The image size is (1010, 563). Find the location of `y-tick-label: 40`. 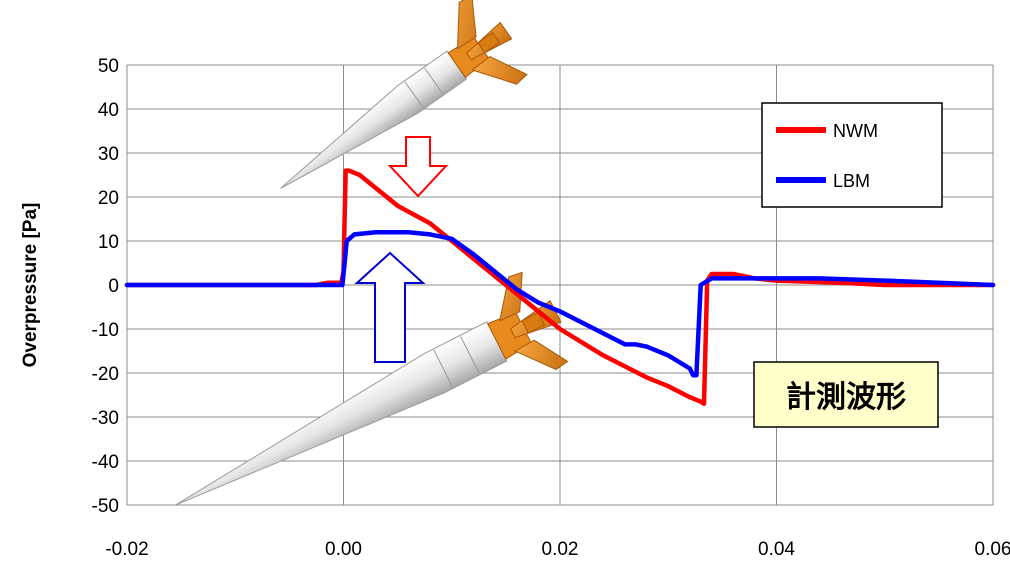

y-tick-label: 40 is located at coordinates (108, 110).